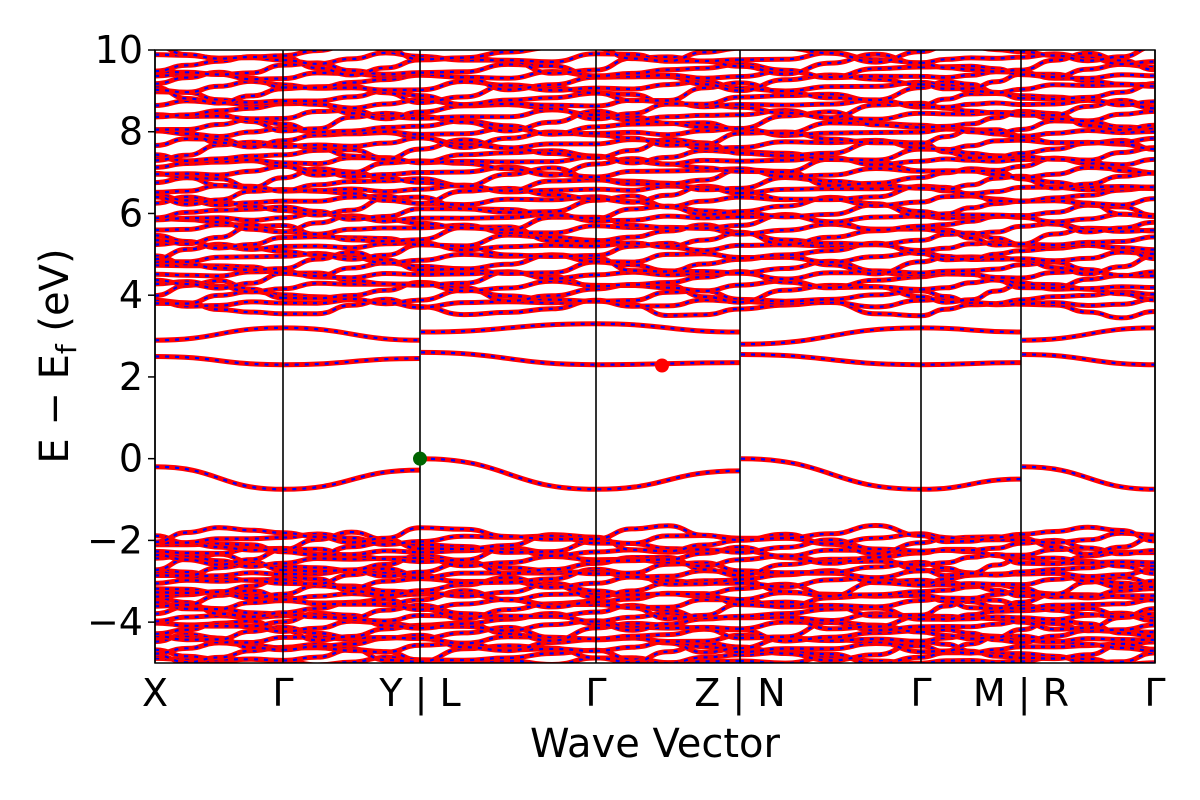 The height and width of the screenshot is (800, 1200). I want to click on band-11-spin-down, so click(655, 613).